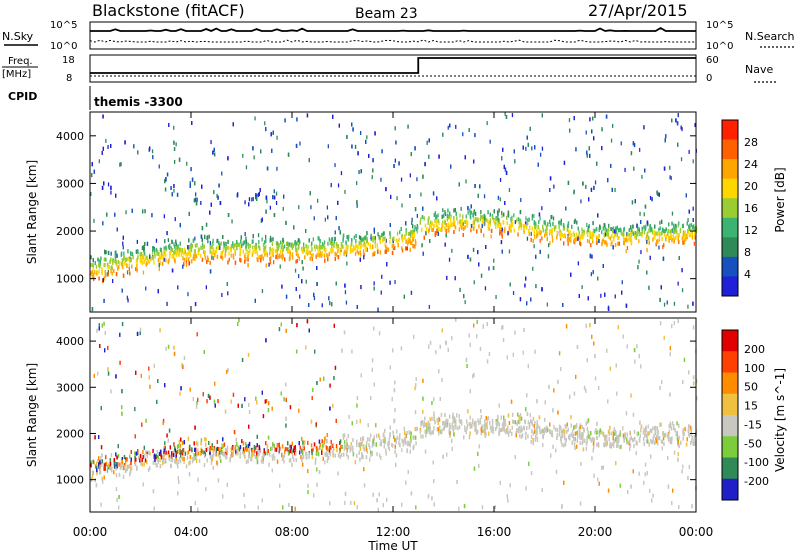 The width and height of the screenshot is (800, 554). I want to click on cpid-label: CPID, so click(22, 96).